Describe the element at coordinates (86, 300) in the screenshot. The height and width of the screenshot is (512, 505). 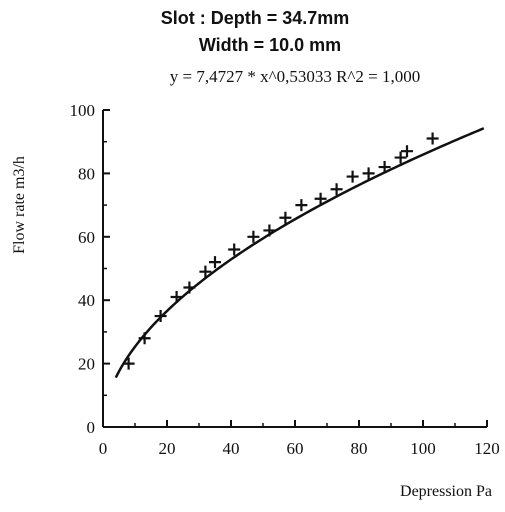
I see `y-tick-label: 40` at that location.